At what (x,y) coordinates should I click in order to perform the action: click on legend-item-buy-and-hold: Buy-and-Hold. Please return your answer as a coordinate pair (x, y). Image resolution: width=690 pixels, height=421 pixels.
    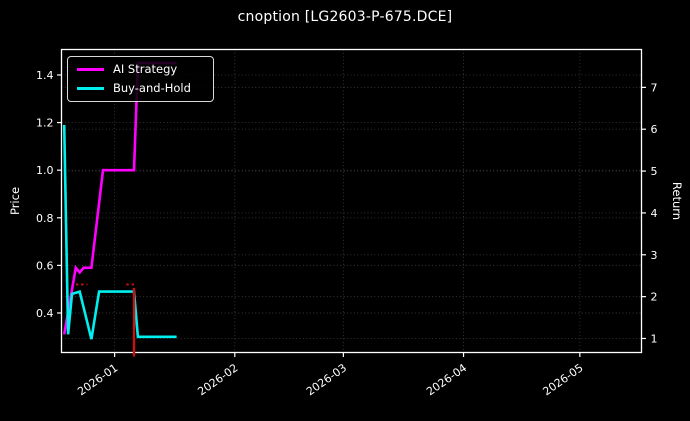
    Looking at the image, I should click on (140, 88).